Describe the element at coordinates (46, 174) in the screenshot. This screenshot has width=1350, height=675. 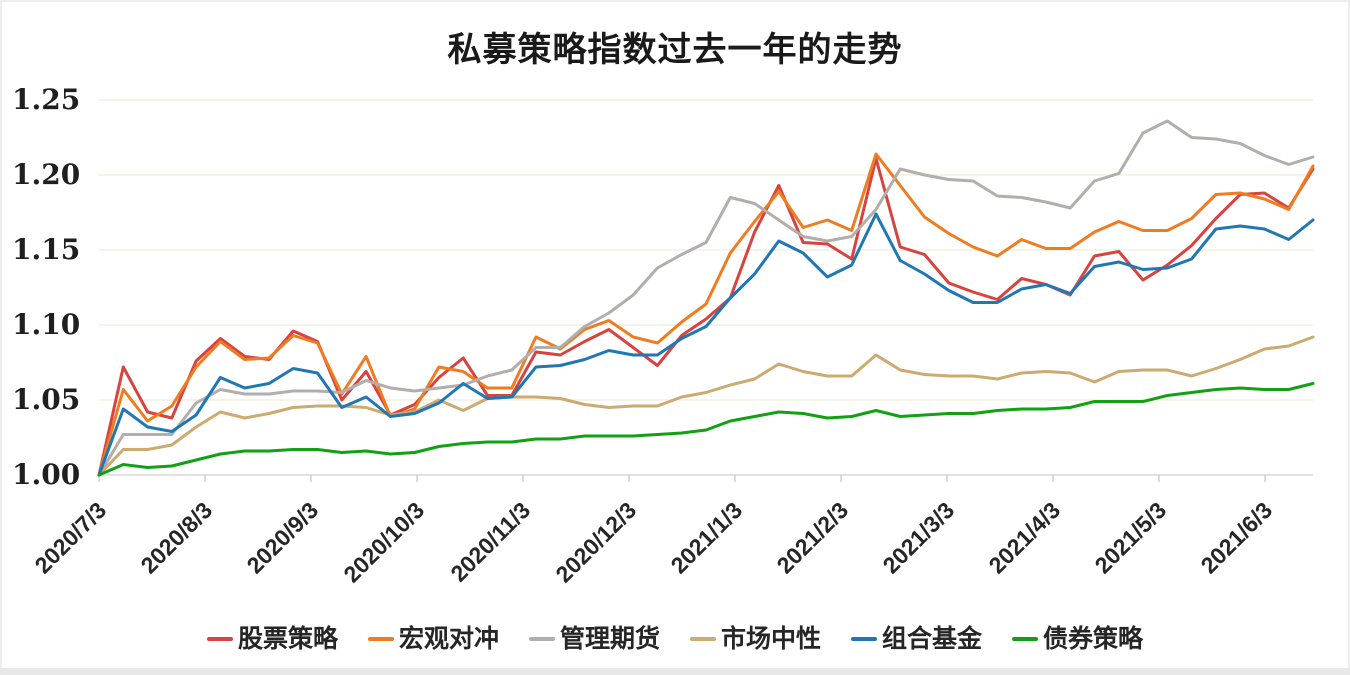
I see `y-axis-label: 1.20` at that location.